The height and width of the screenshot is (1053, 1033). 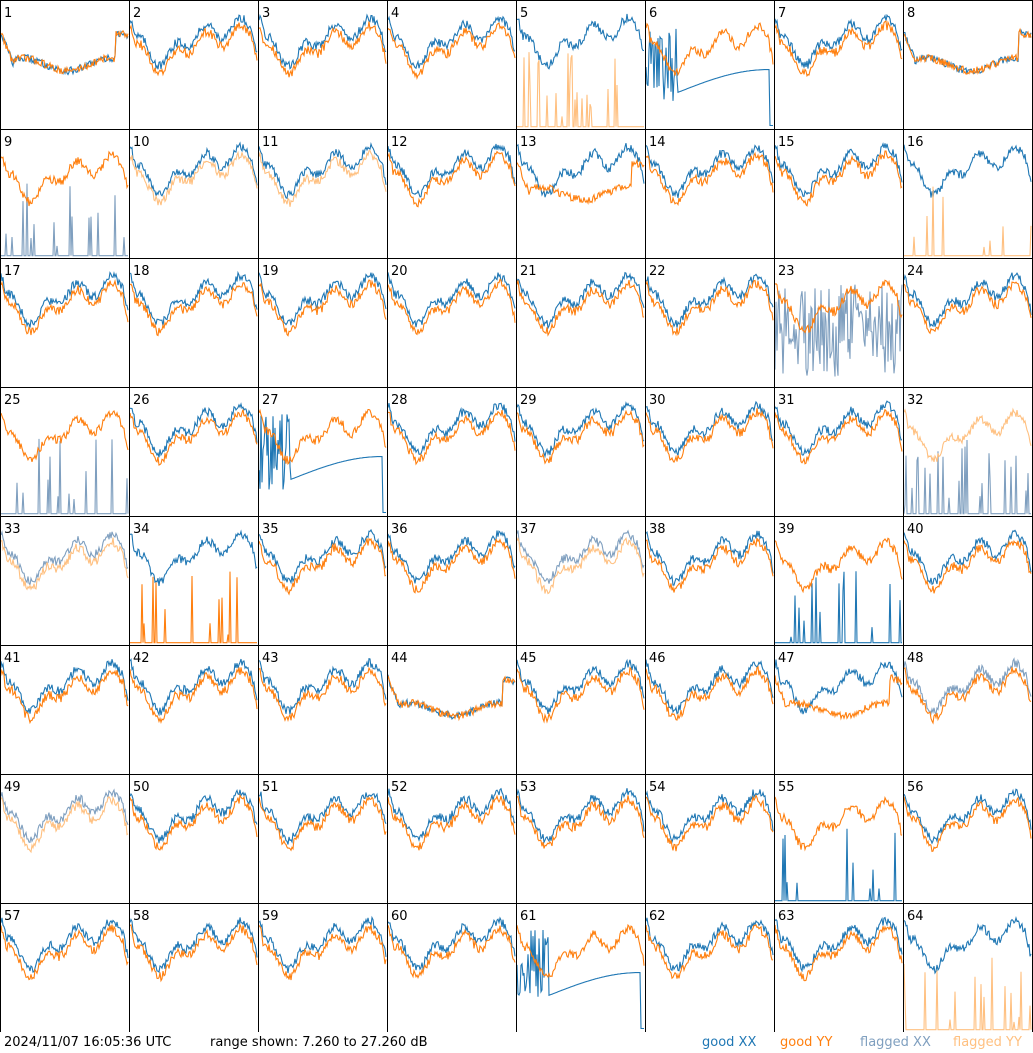 I want to click on panel-60: 60, so click(x=452, y=967).